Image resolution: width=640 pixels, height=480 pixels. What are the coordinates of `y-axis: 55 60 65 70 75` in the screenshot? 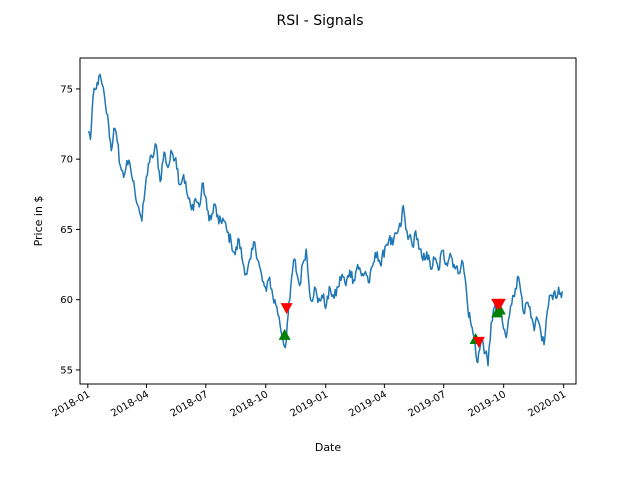 It's located at (70, 230).